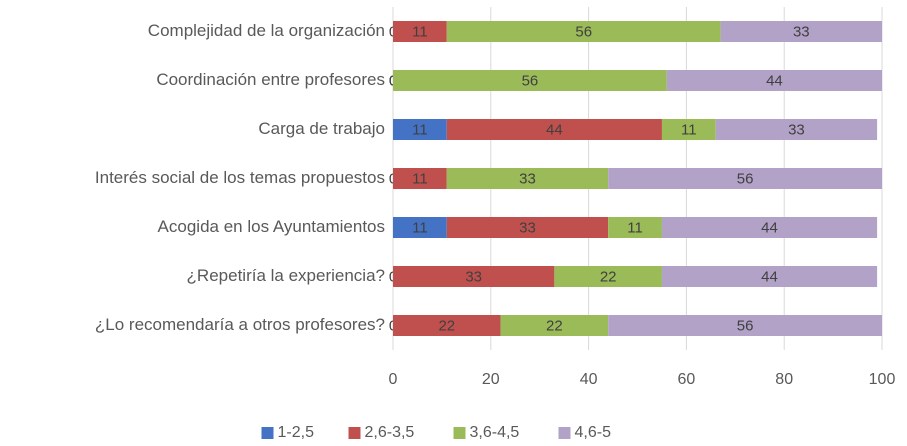 This screenshot has height=446, width=907. Describe the element at coordinates (321, 128) in the screenshot. I see `y-tick-label: Carga de trabajo` at that location.